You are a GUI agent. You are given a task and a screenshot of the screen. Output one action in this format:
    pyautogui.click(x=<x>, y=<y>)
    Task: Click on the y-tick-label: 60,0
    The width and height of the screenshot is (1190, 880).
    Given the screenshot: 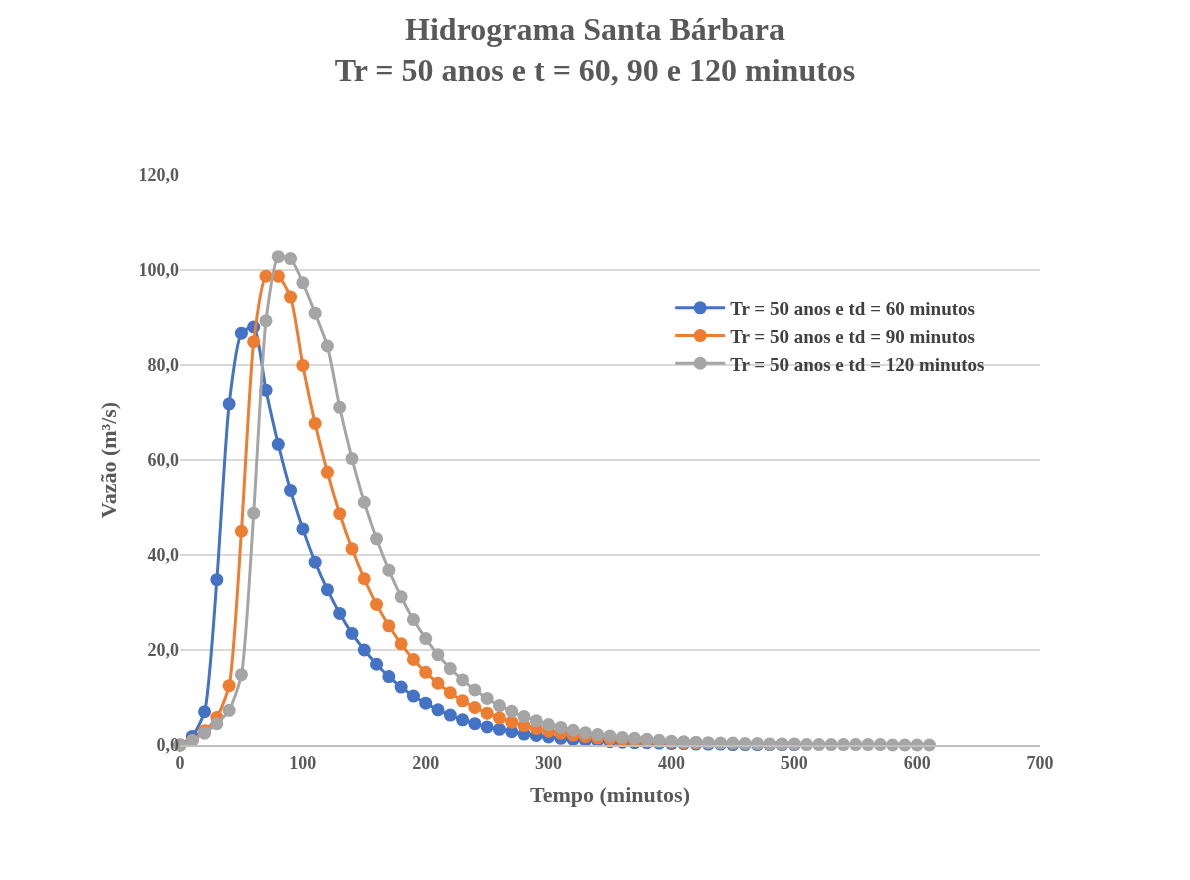 What is the action you would take?
    pyautogui.click(x=163, y=460)
    